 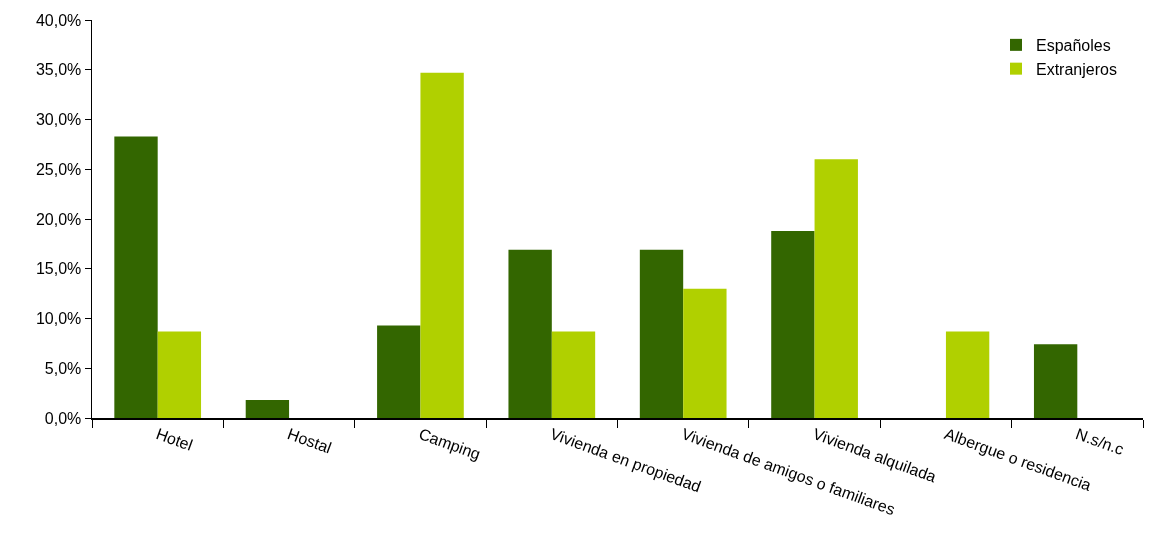 What do you see at coordinates (58, 269) in the screenshot?
I see `y-tick-label: 15,0%` at bounding box center [58, 269].